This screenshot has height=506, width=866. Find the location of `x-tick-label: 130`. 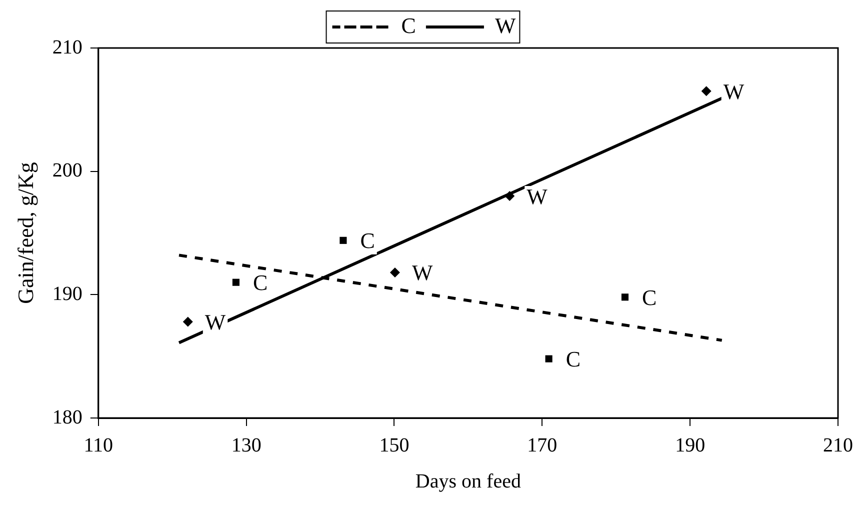

x-tick-label: 130 is located at coordinates (246, 445).